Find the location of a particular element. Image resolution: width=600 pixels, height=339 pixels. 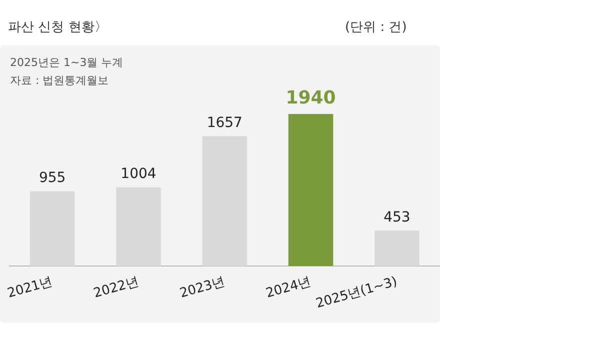

chart-title: 파산 신청 현황〉 is located at coordinates (58, 27).